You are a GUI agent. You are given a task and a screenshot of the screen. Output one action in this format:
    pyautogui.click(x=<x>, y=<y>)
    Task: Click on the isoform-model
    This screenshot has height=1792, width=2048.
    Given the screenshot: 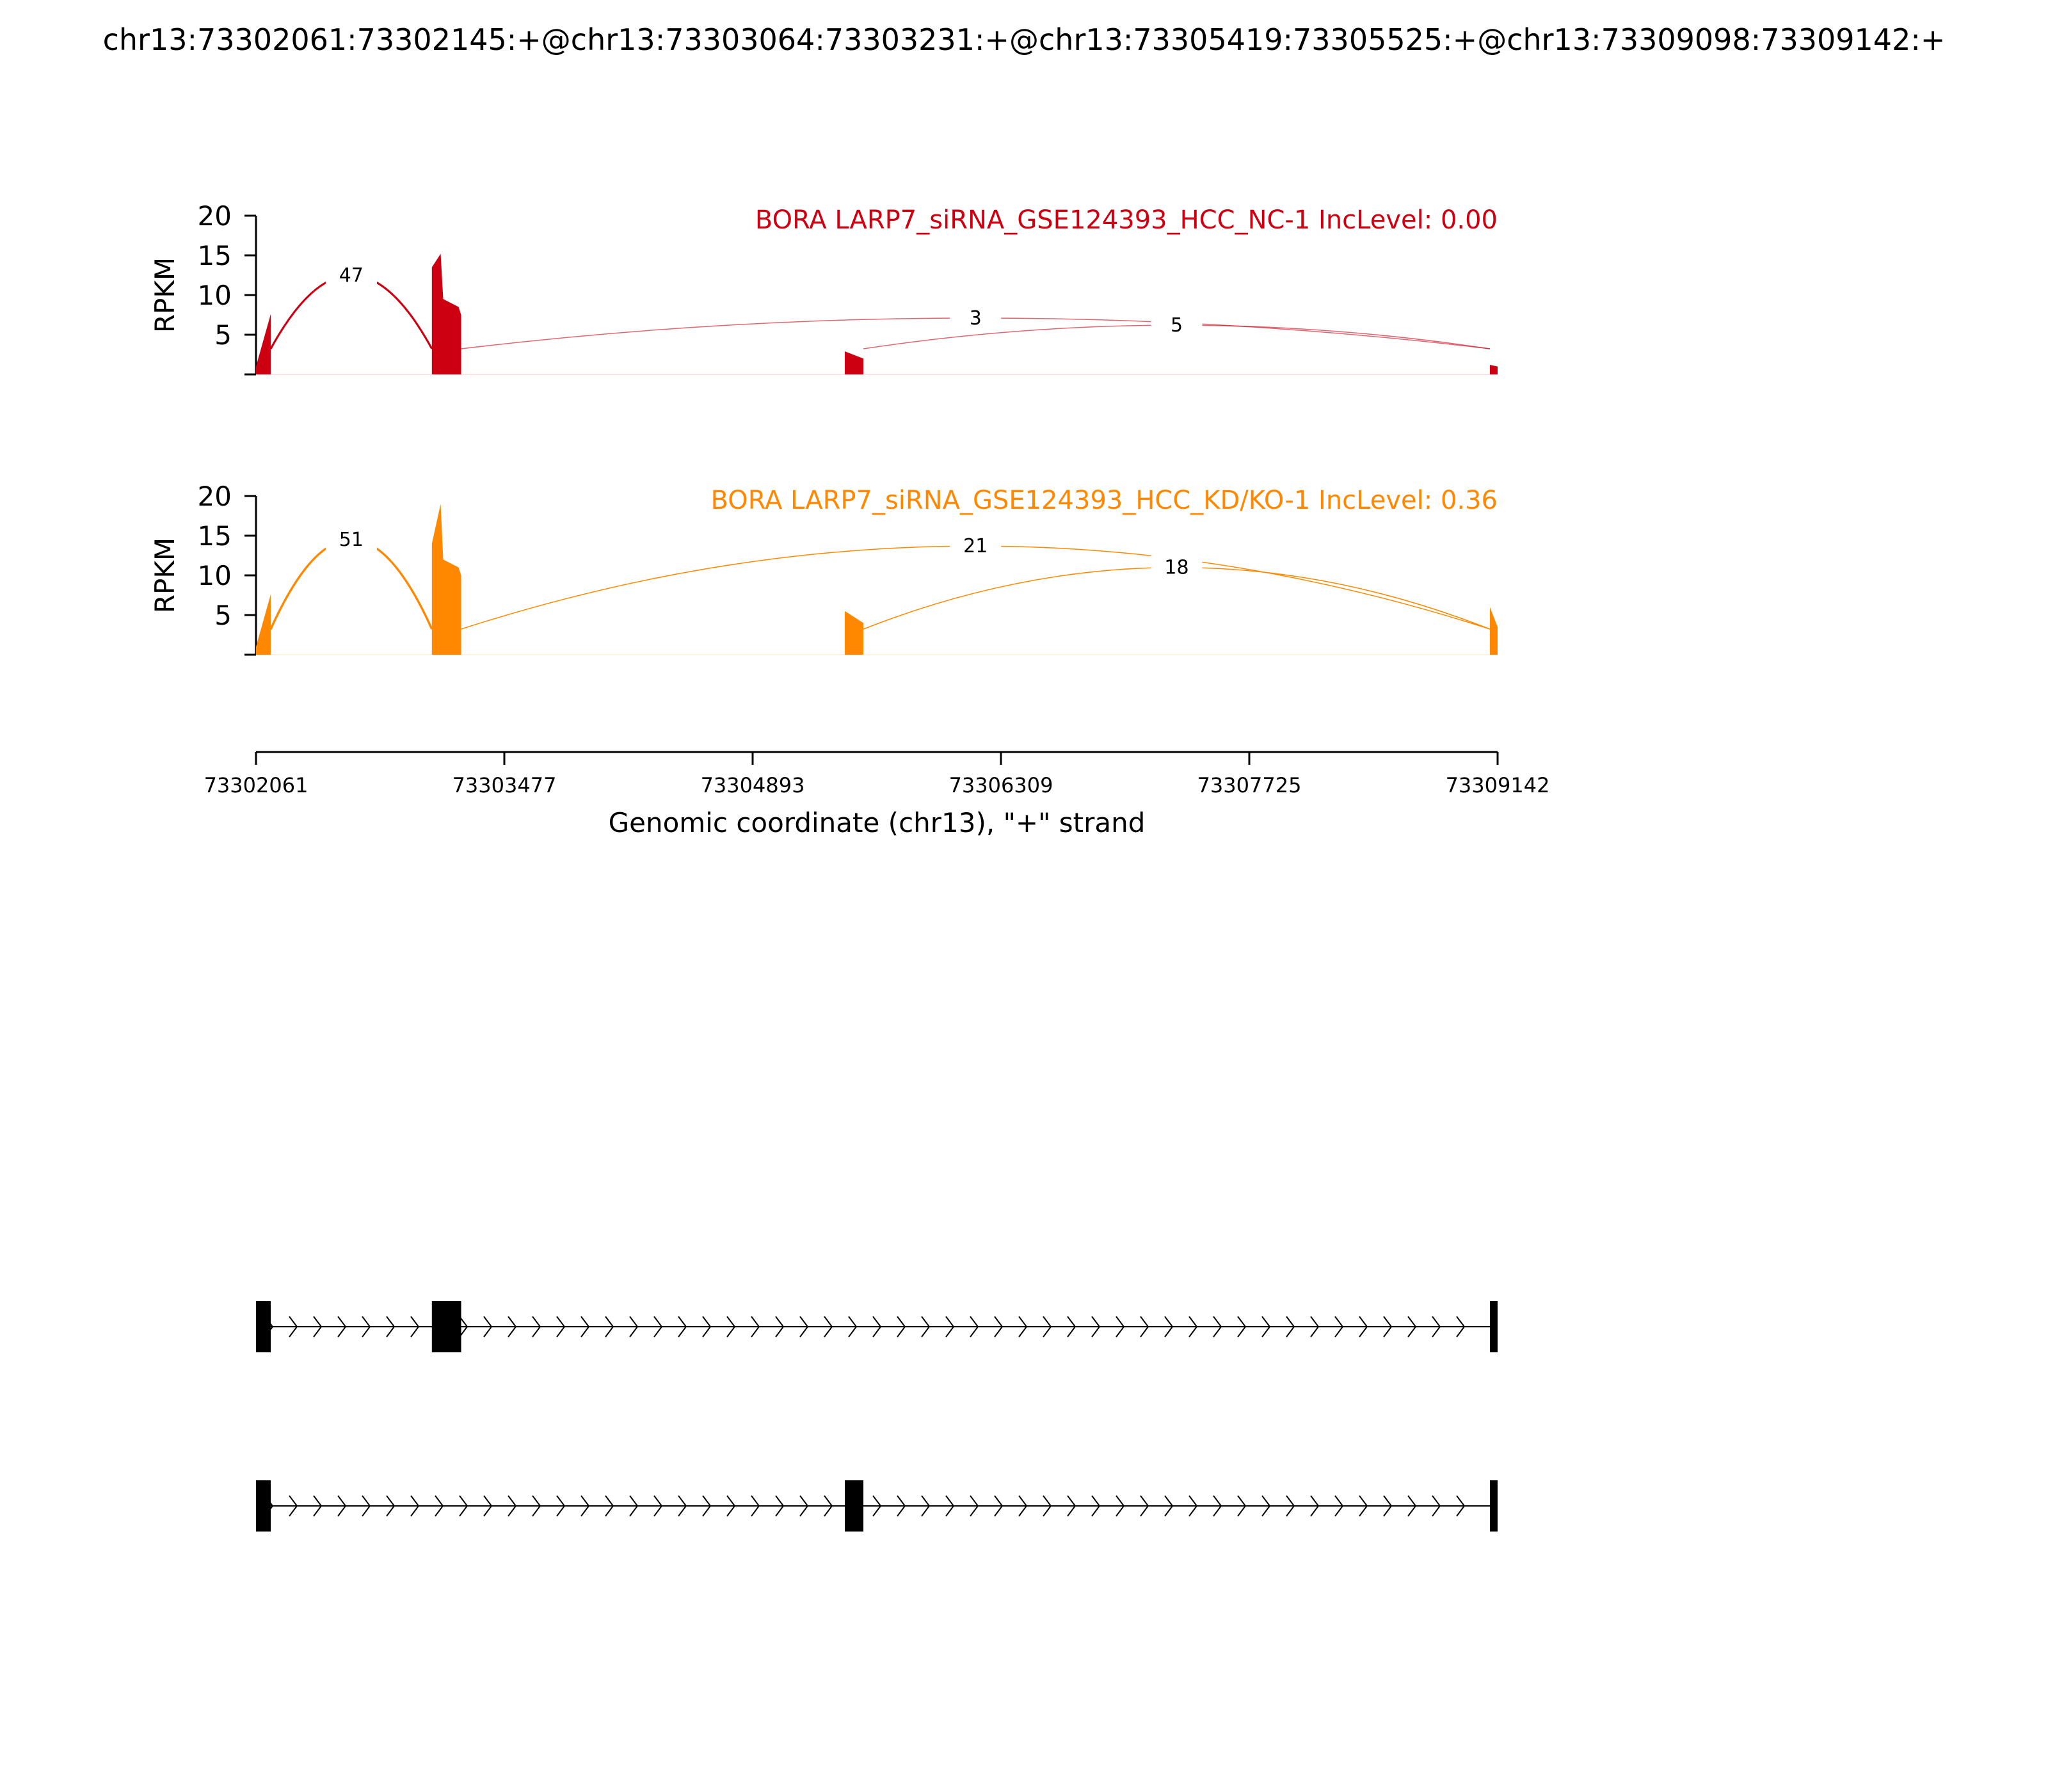 What is the action you would take?
    pyautogui.click(x=877, y=1326)
    